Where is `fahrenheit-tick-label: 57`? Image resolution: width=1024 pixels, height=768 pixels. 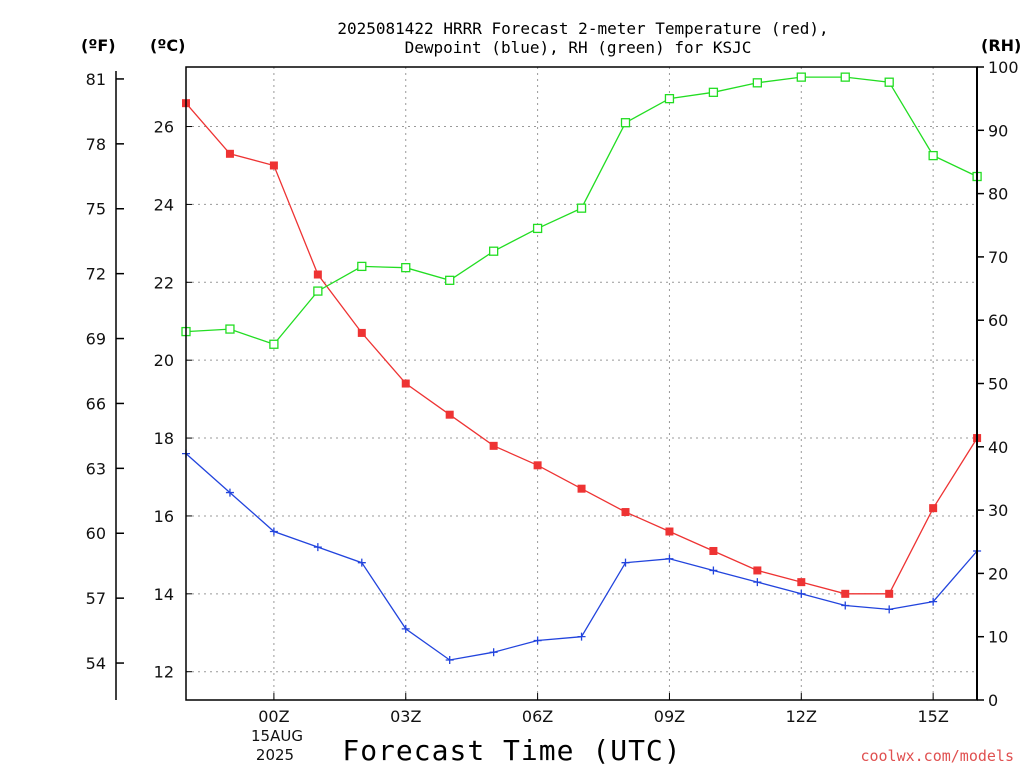
fahrenheit-tick-label: 57 is located at coordinates (96, 598).